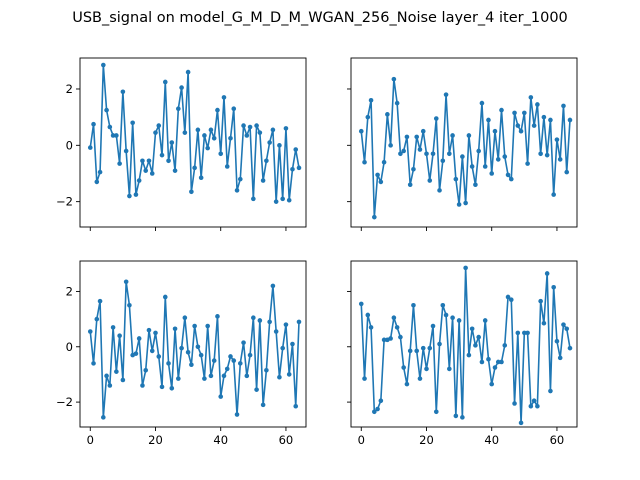  I want to click on y-tick-label: 2, so click(69, 291).